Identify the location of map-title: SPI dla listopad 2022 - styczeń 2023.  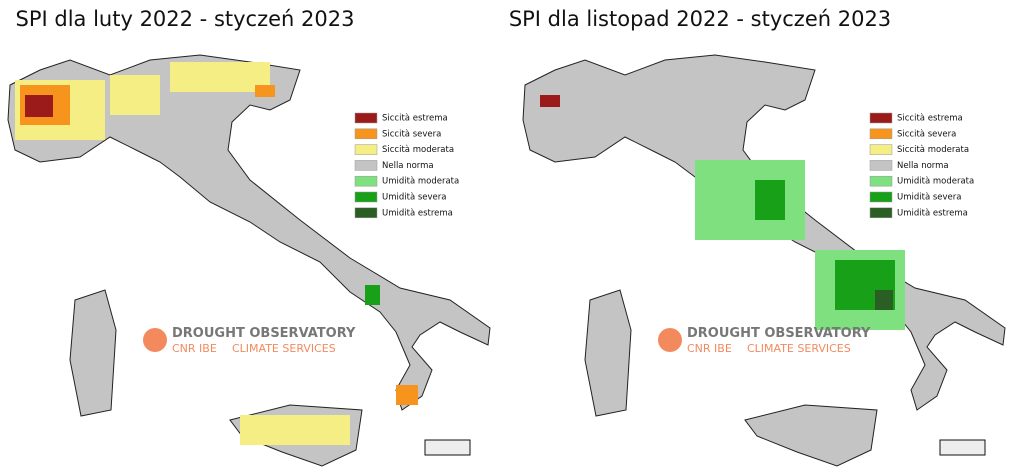
(700, 19).